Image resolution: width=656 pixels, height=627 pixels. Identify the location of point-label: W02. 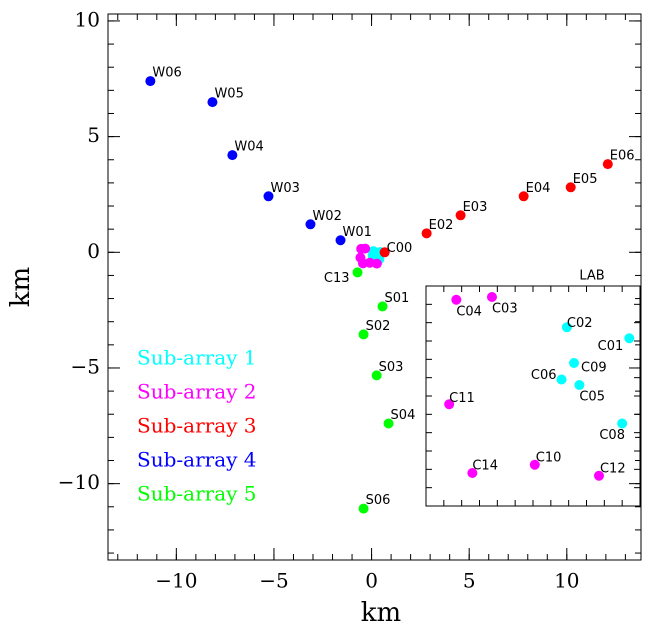
(326, 216).